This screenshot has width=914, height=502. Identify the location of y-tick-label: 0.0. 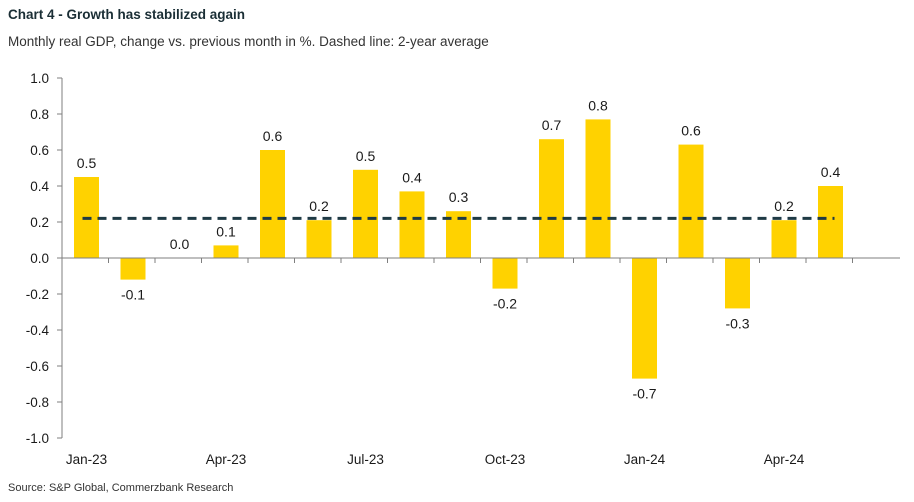
(39, 258).